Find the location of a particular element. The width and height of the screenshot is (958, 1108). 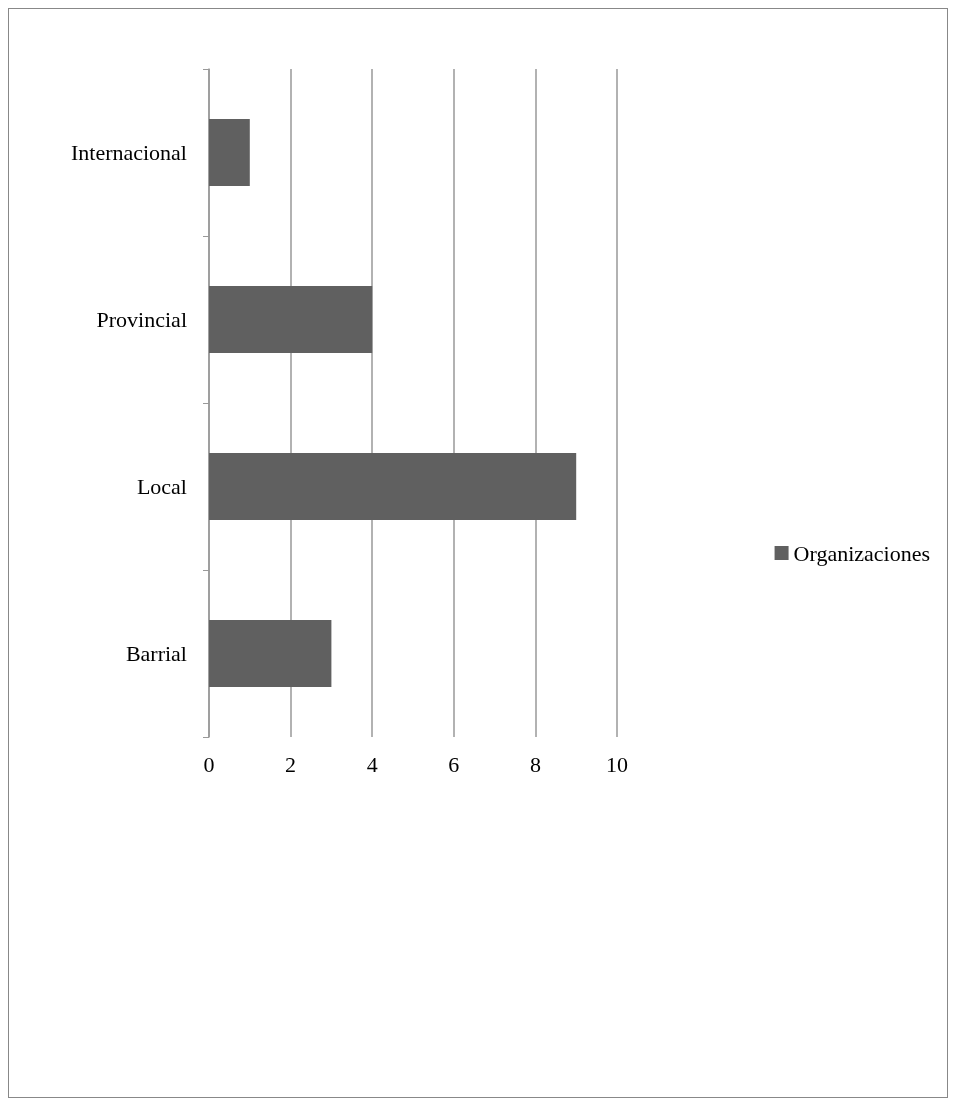

y-tick-label: Local is located at coordinates (161, 486).